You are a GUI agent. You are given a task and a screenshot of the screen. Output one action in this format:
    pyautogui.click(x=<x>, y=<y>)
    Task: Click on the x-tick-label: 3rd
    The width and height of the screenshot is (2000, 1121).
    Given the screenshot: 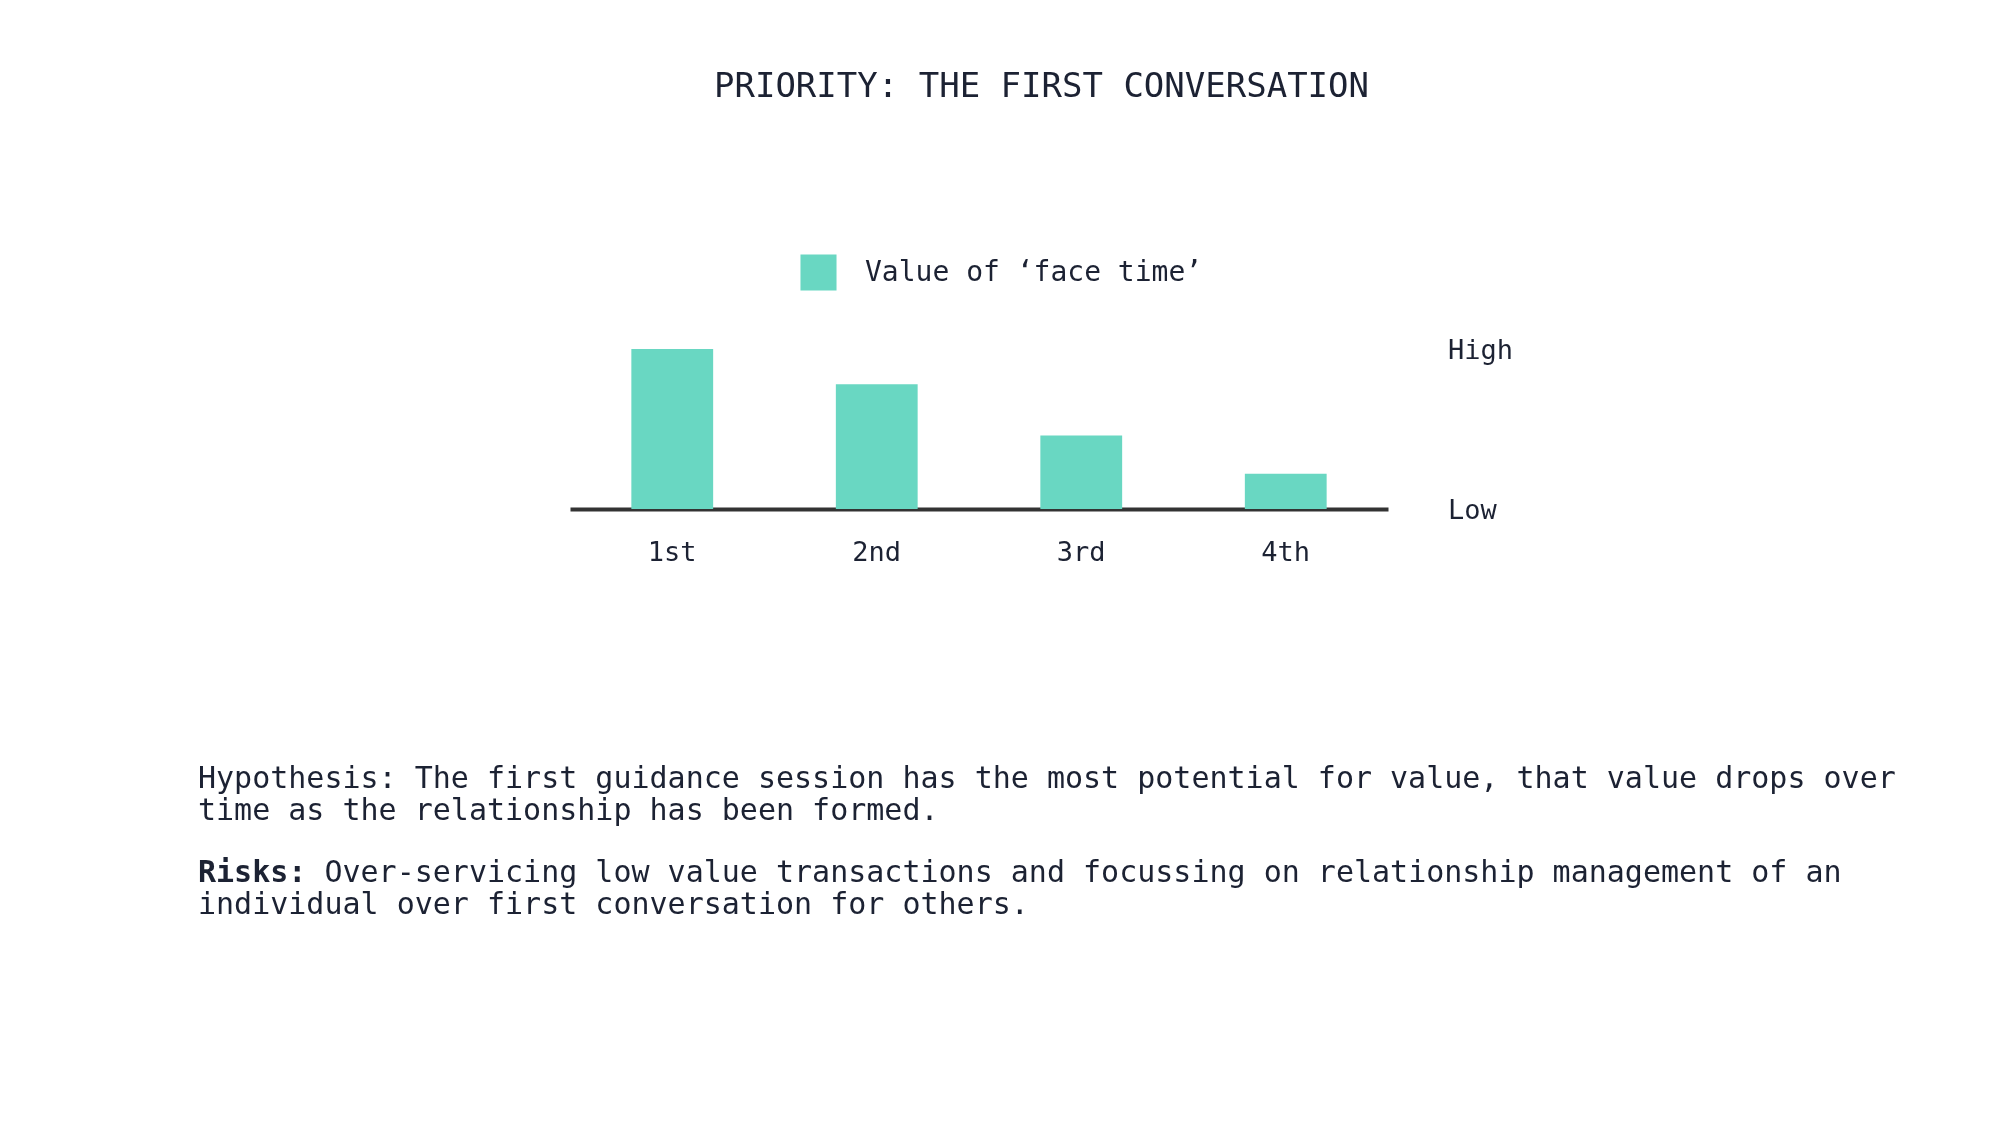 What is the action you would take?
    pyautogui.click(x=1081, y=551)
    